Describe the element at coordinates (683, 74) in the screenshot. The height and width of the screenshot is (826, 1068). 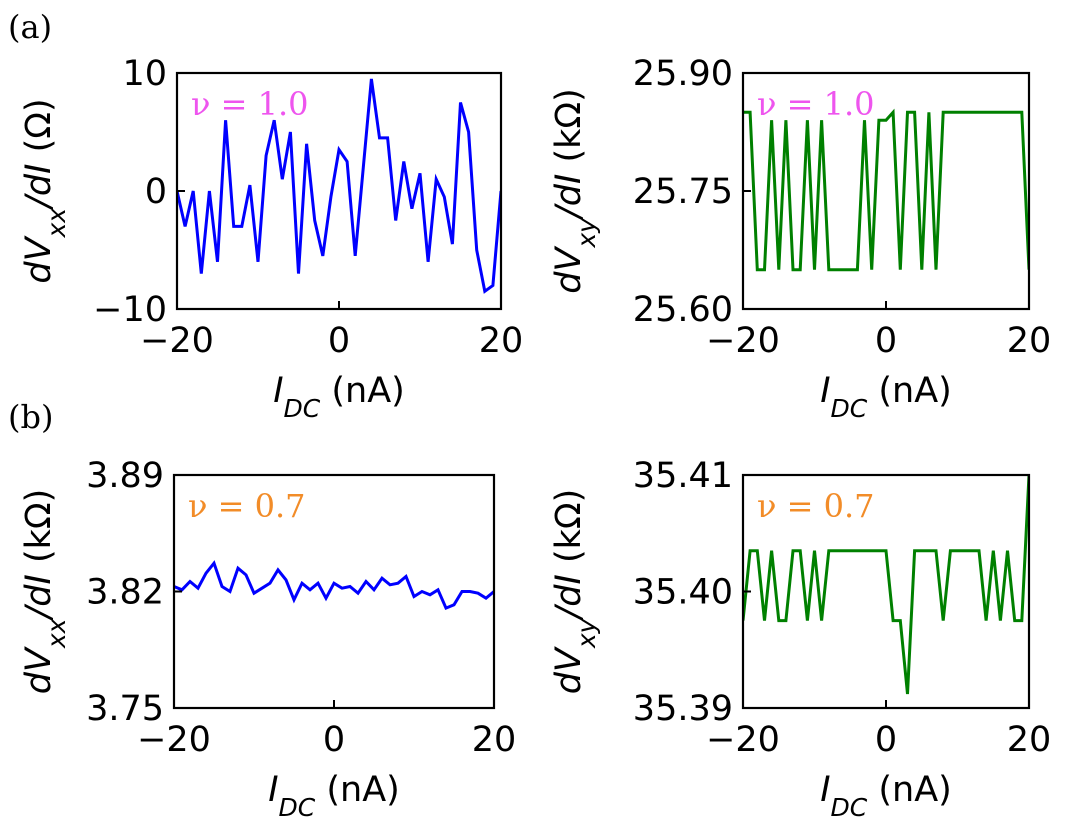
I see `y-tick-label: 25.90` at that location.